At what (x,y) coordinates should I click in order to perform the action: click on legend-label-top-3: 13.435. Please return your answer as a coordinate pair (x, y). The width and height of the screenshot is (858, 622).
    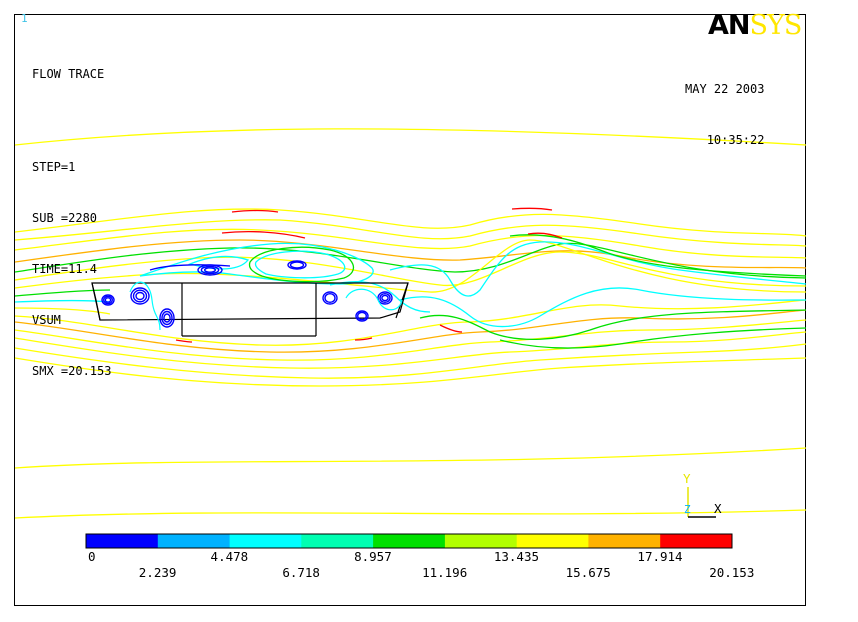
    Looking at the image, I should click on (516, 556).